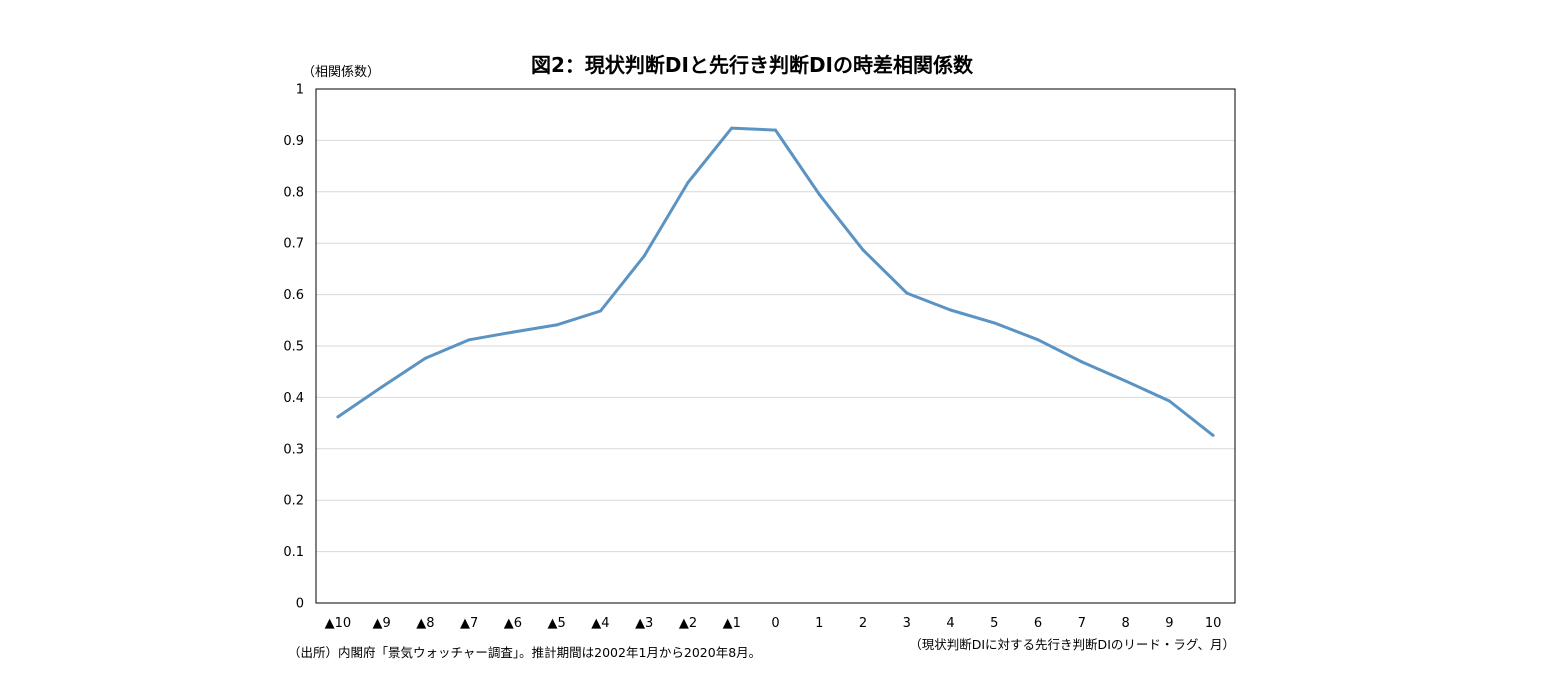 This screenshot has height=687, width=1547. What do you see at coordinates (293, 141) in the screenshot?
I see `y-tick-label: 0.9` at bounding box center [293, 141].